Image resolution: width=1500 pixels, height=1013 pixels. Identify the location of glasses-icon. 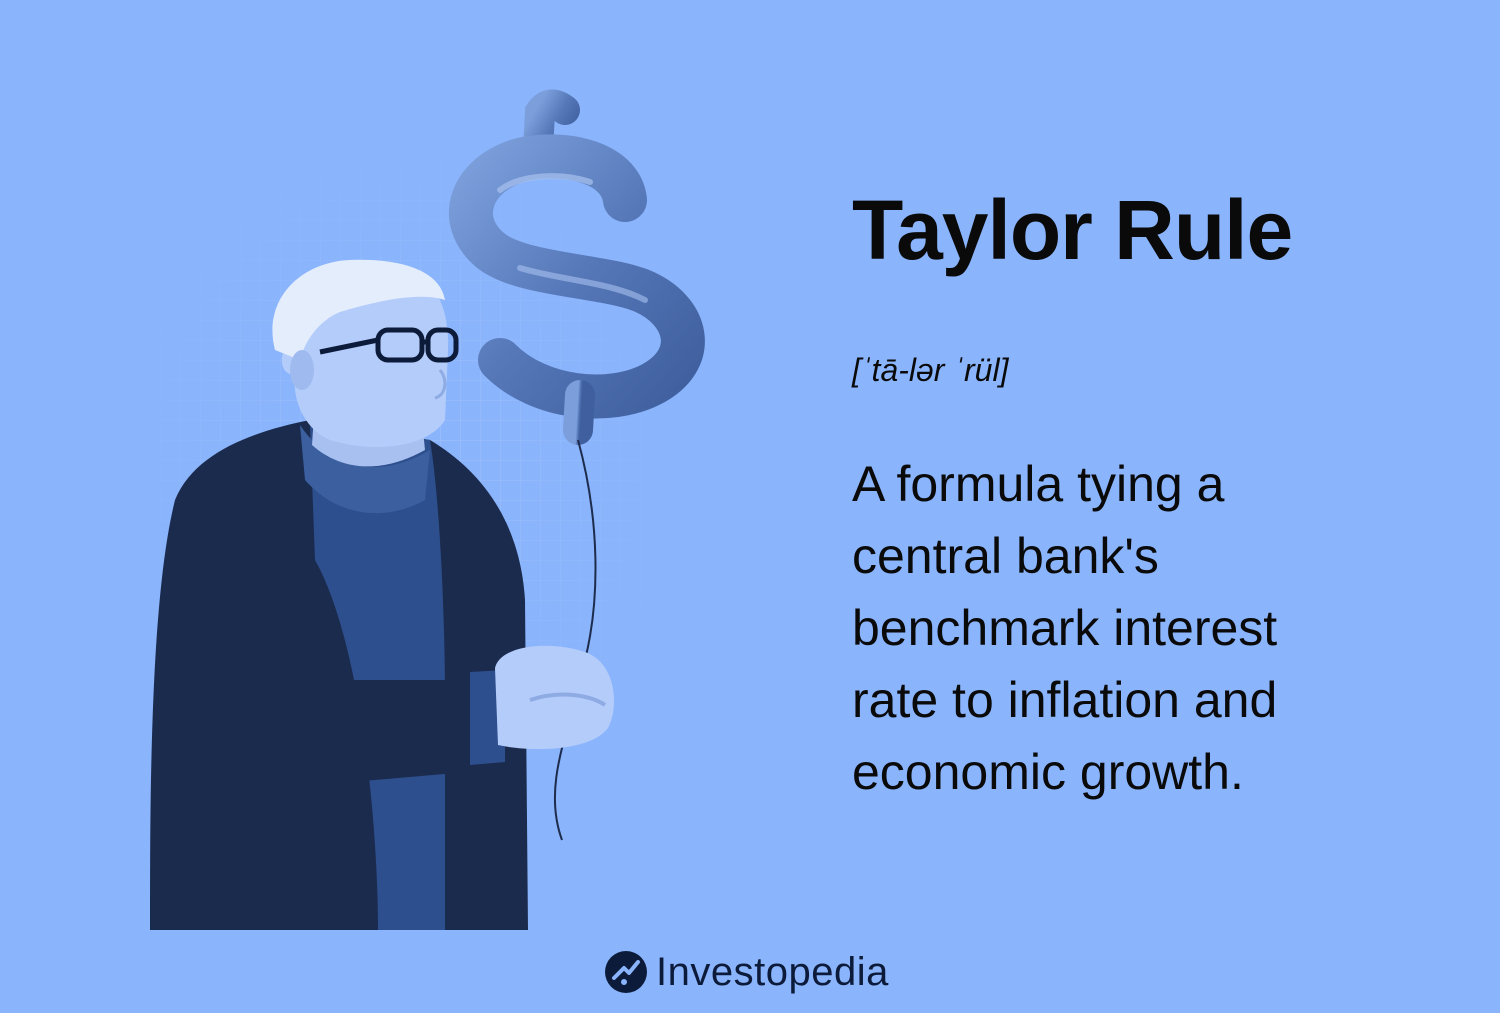
(389, 345).